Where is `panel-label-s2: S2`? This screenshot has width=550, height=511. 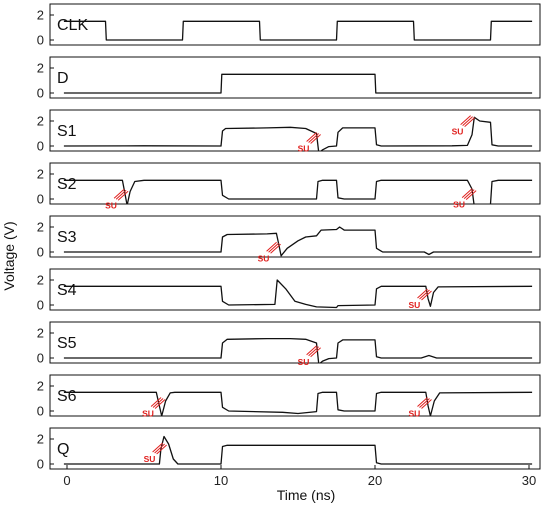 panel-label-s2: S2 is located at coordinates (67, 184).